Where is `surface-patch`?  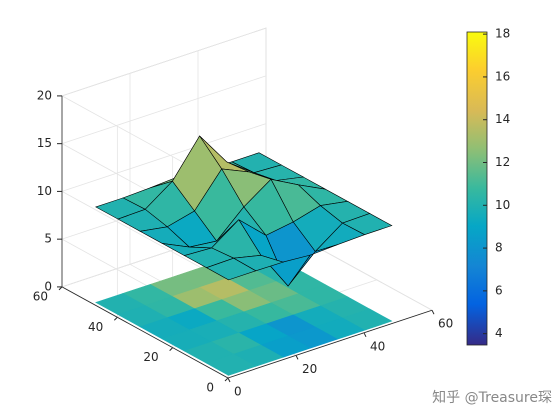 surface-patch is located at coordinates (231, 269).